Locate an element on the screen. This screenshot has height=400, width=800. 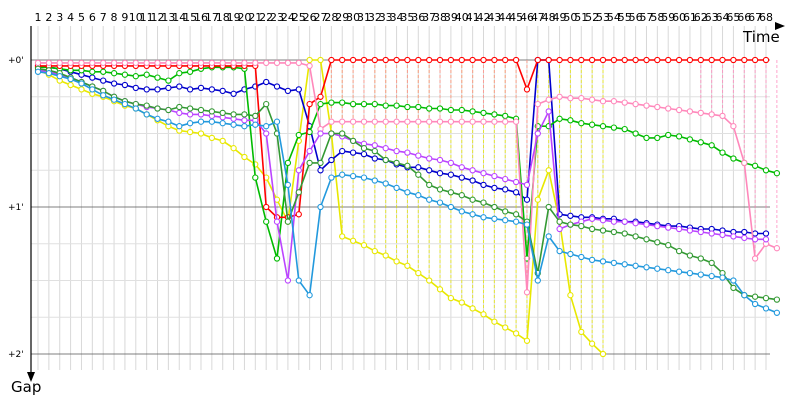
x-tick-label: 28 is located at coordinates (331, 17).